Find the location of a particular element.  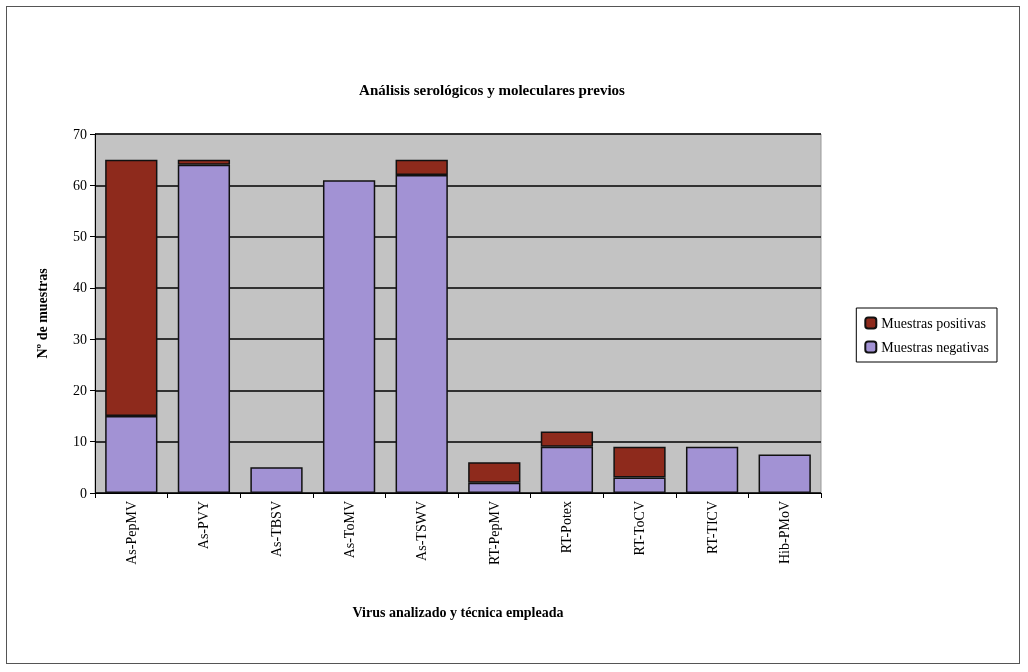

y-tick-label: 70 is located at coordinates (80, 134).